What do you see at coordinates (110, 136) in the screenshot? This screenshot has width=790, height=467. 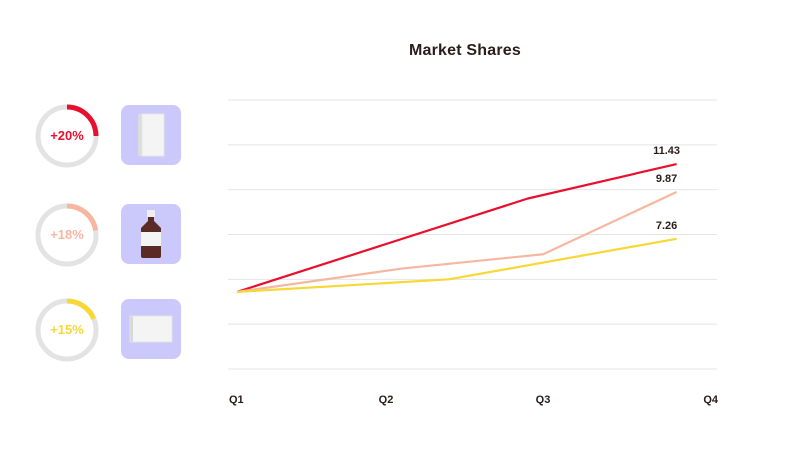 I see `stat-row-1: +20%` at bounding box center [110, 136].